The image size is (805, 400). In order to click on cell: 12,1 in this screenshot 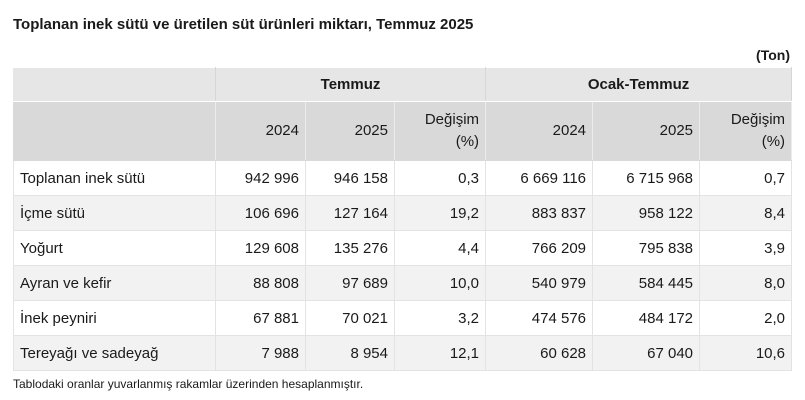, I will do `click(440, 353)`.